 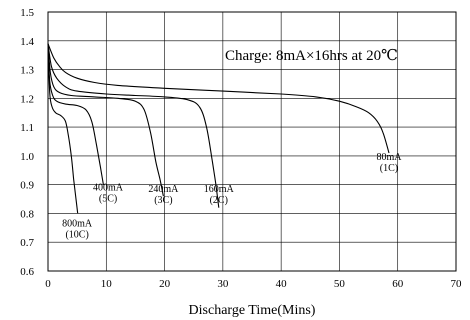 I want to click on x-tick-label: 0, so click(x=48, y=284).